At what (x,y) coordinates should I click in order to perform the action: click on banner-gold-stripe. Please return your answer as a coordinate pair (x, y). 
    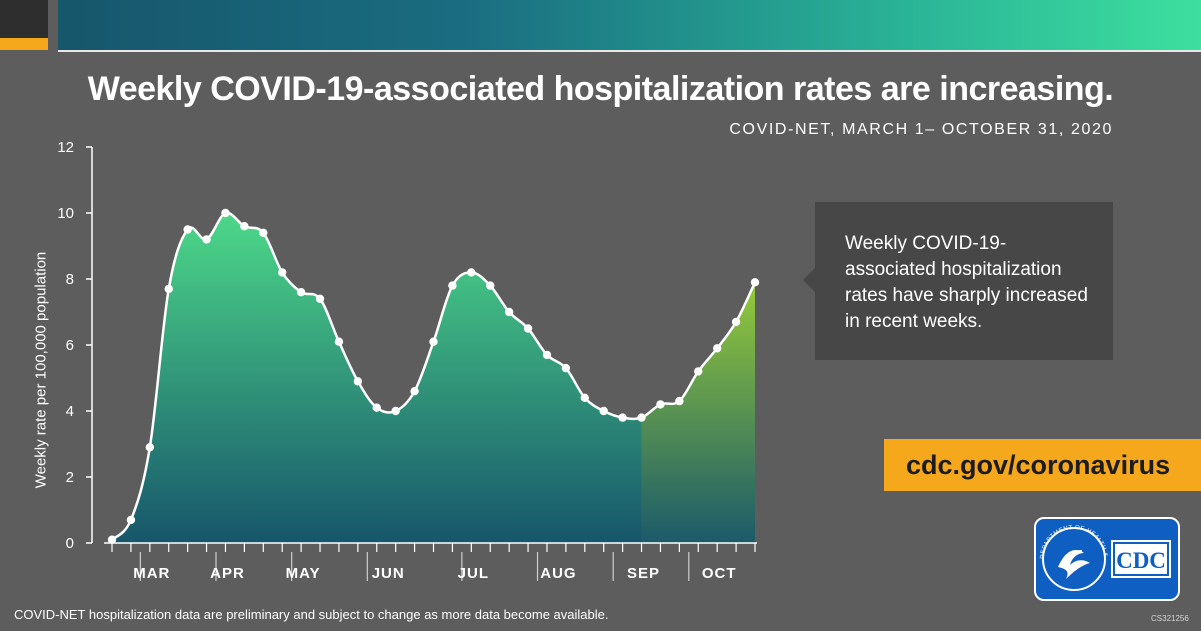
    Looking at the image, I should click on (24, 44).